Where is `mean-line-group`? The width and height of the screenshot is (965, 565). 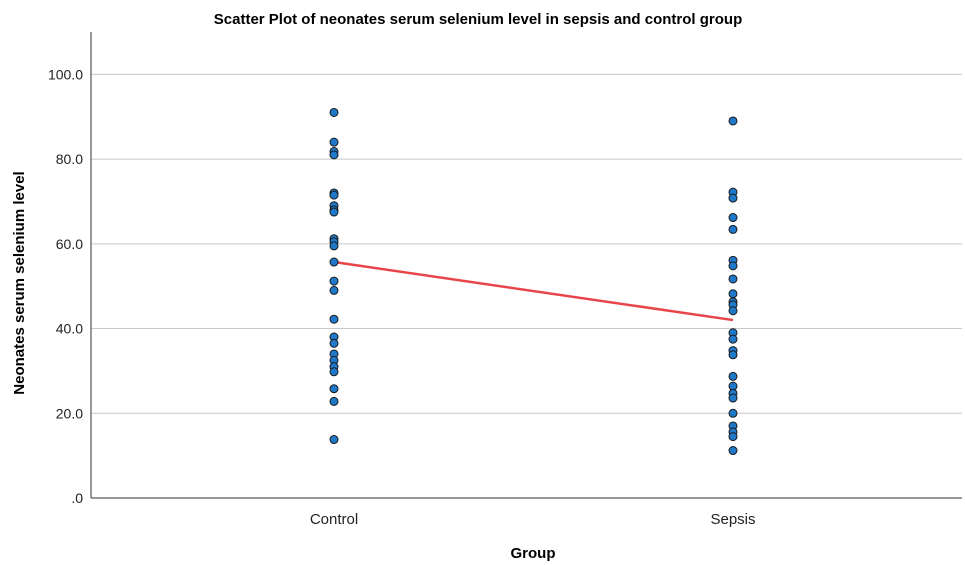
mean-line-group is located at coordinates (533, 291).